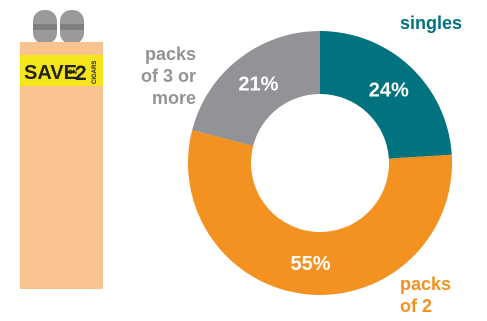 This screenshot has width=487, height=321. I want to click on value-label-packs-of-3-or-more: 21%, so click(258, 85).